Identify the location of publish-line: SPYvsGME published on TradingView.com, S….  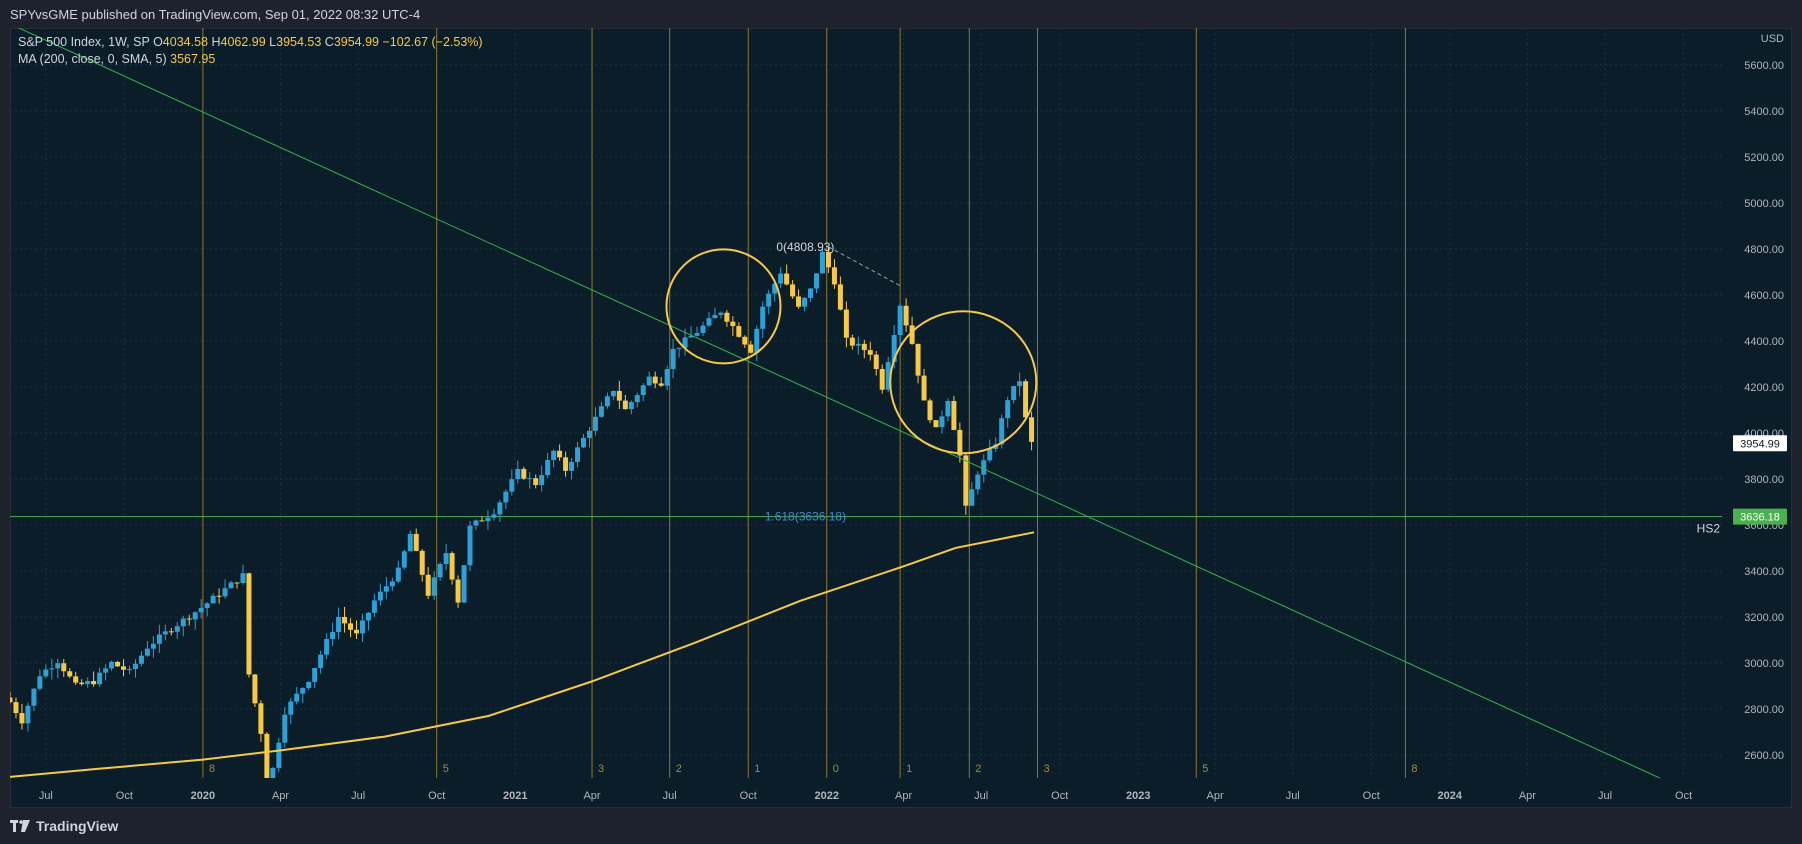
(215, 14).